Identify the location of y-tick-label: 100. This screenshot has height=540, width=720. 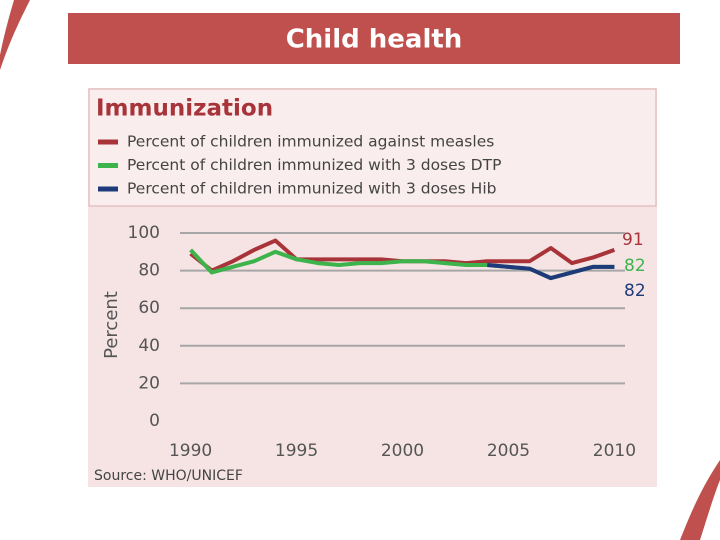
(144, 233).